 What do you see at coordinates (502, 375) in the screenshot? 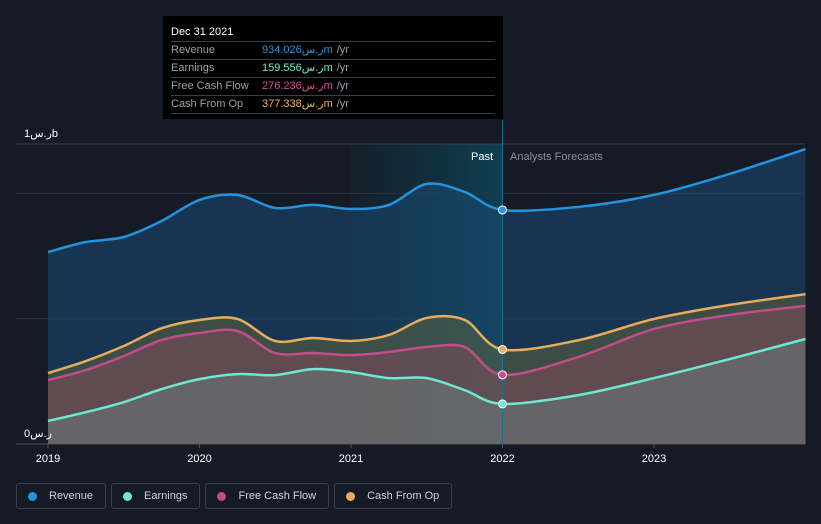
I see `marker-free-cash-flow` at bounding box center [502, 375].